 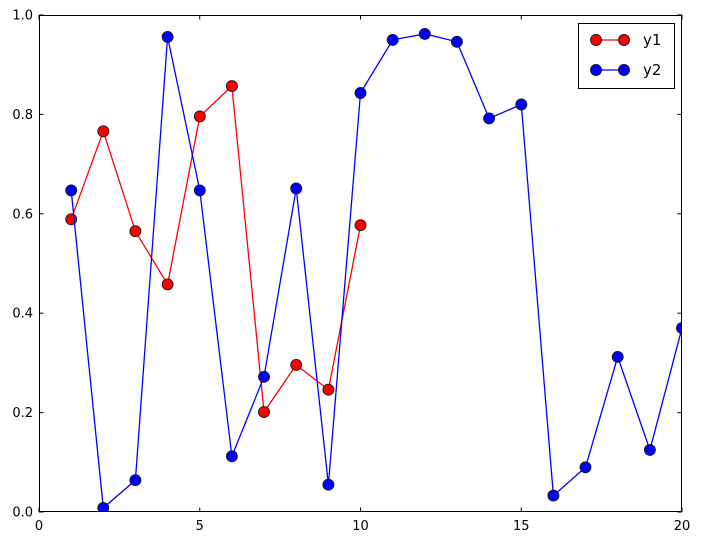 I want to click on x-tick-label: 20, so click(x=682, y=526).